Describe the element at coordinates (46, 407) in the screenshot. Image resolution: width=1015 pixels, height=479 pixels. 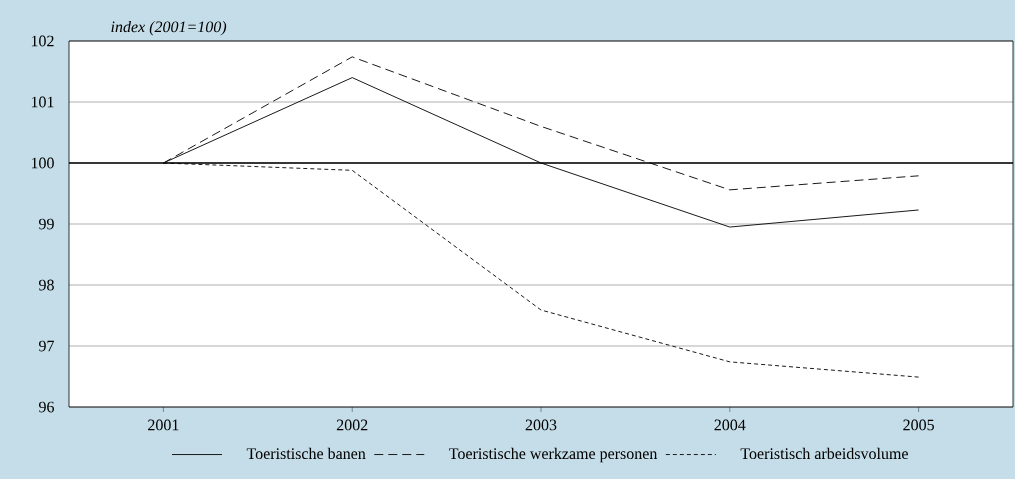
I see `y-tick-label: 96` at that location.